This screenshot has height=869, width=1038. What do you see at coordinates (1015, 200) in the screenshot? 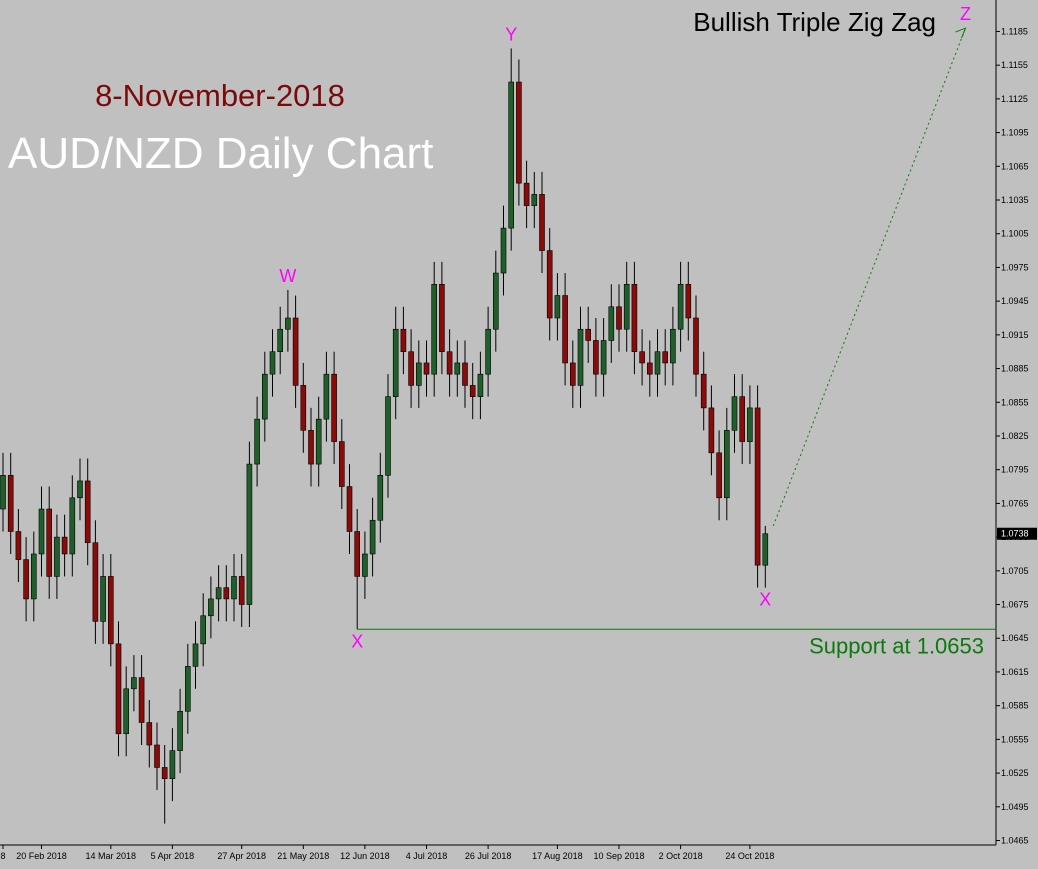
I see `y-tick-label: 1.1035` at bounding box center [1015, 200].